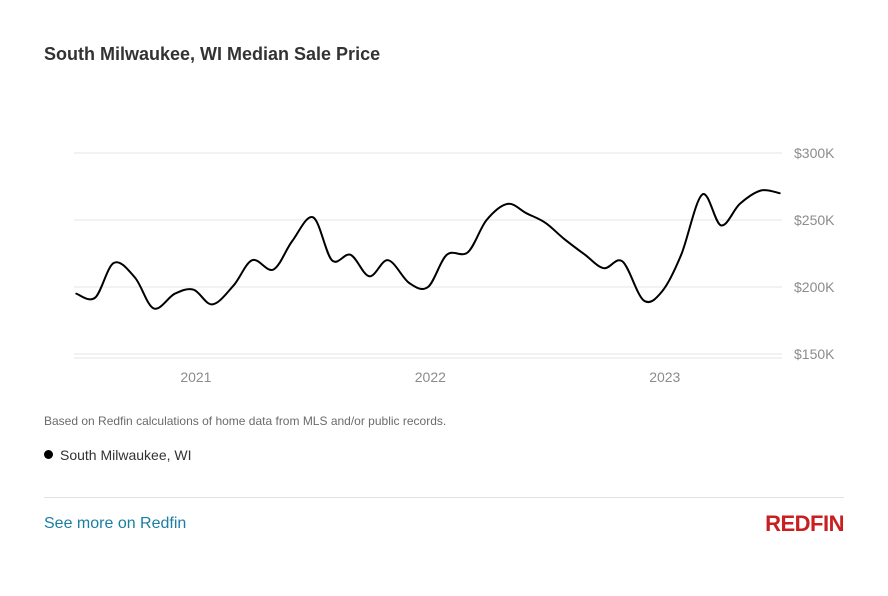 This screenshot has height=596, width=888. I want to click on y-tick-label: $300K, so click(814, 153).